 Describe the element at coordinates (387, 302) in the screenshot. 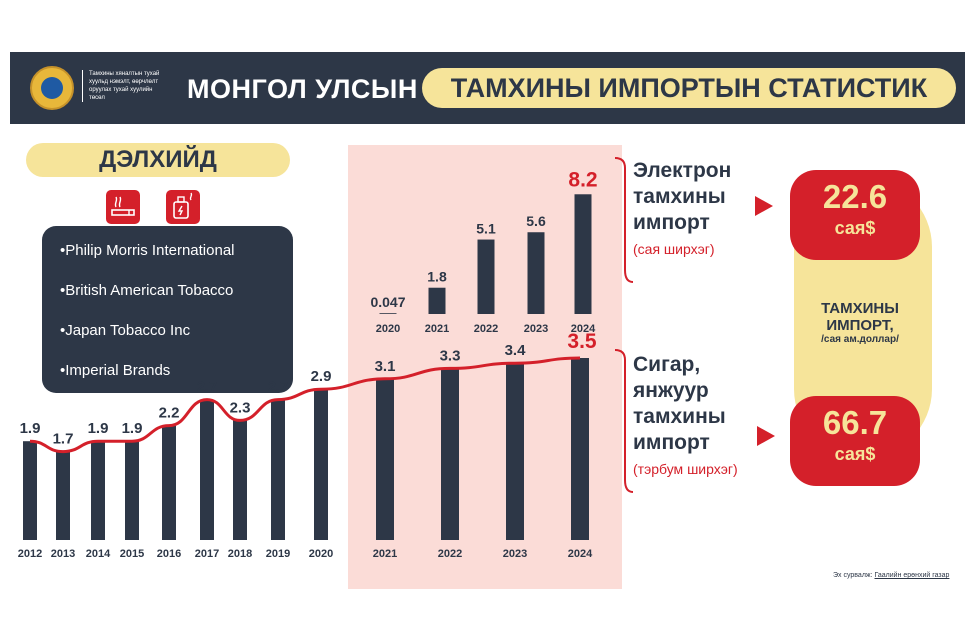

I see `top-value-label: 0.047` at that location.